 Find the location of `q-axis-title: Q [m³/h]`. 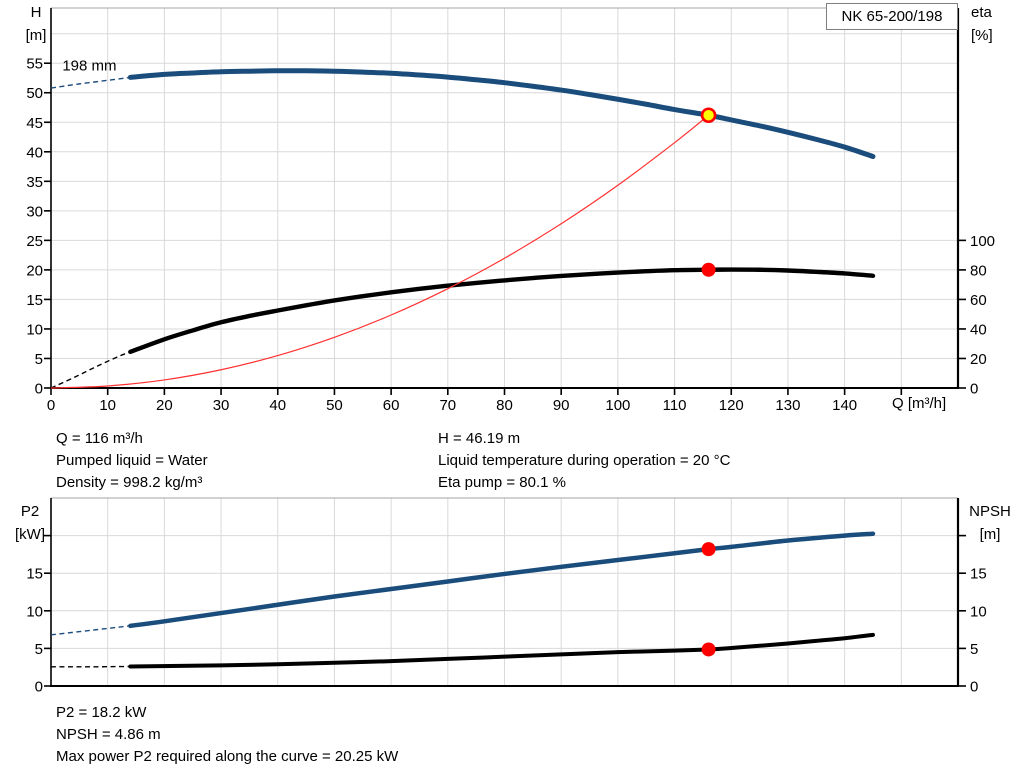

q-axis-title: Q [m³/h] is located at coordinates (919, 403).